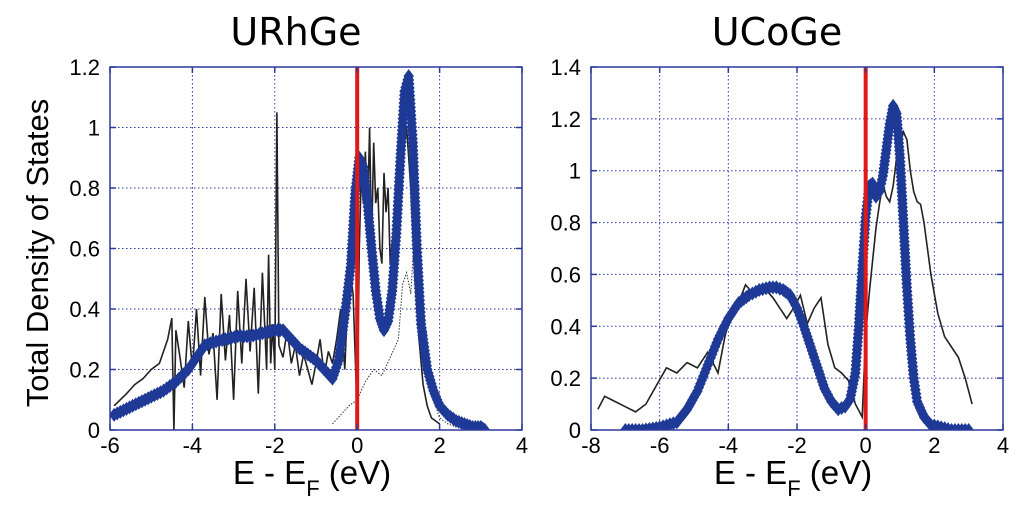  Describe the element at coordinates (777, 32) in the screenshot. I see `chart-title: UCoGe` at that location.